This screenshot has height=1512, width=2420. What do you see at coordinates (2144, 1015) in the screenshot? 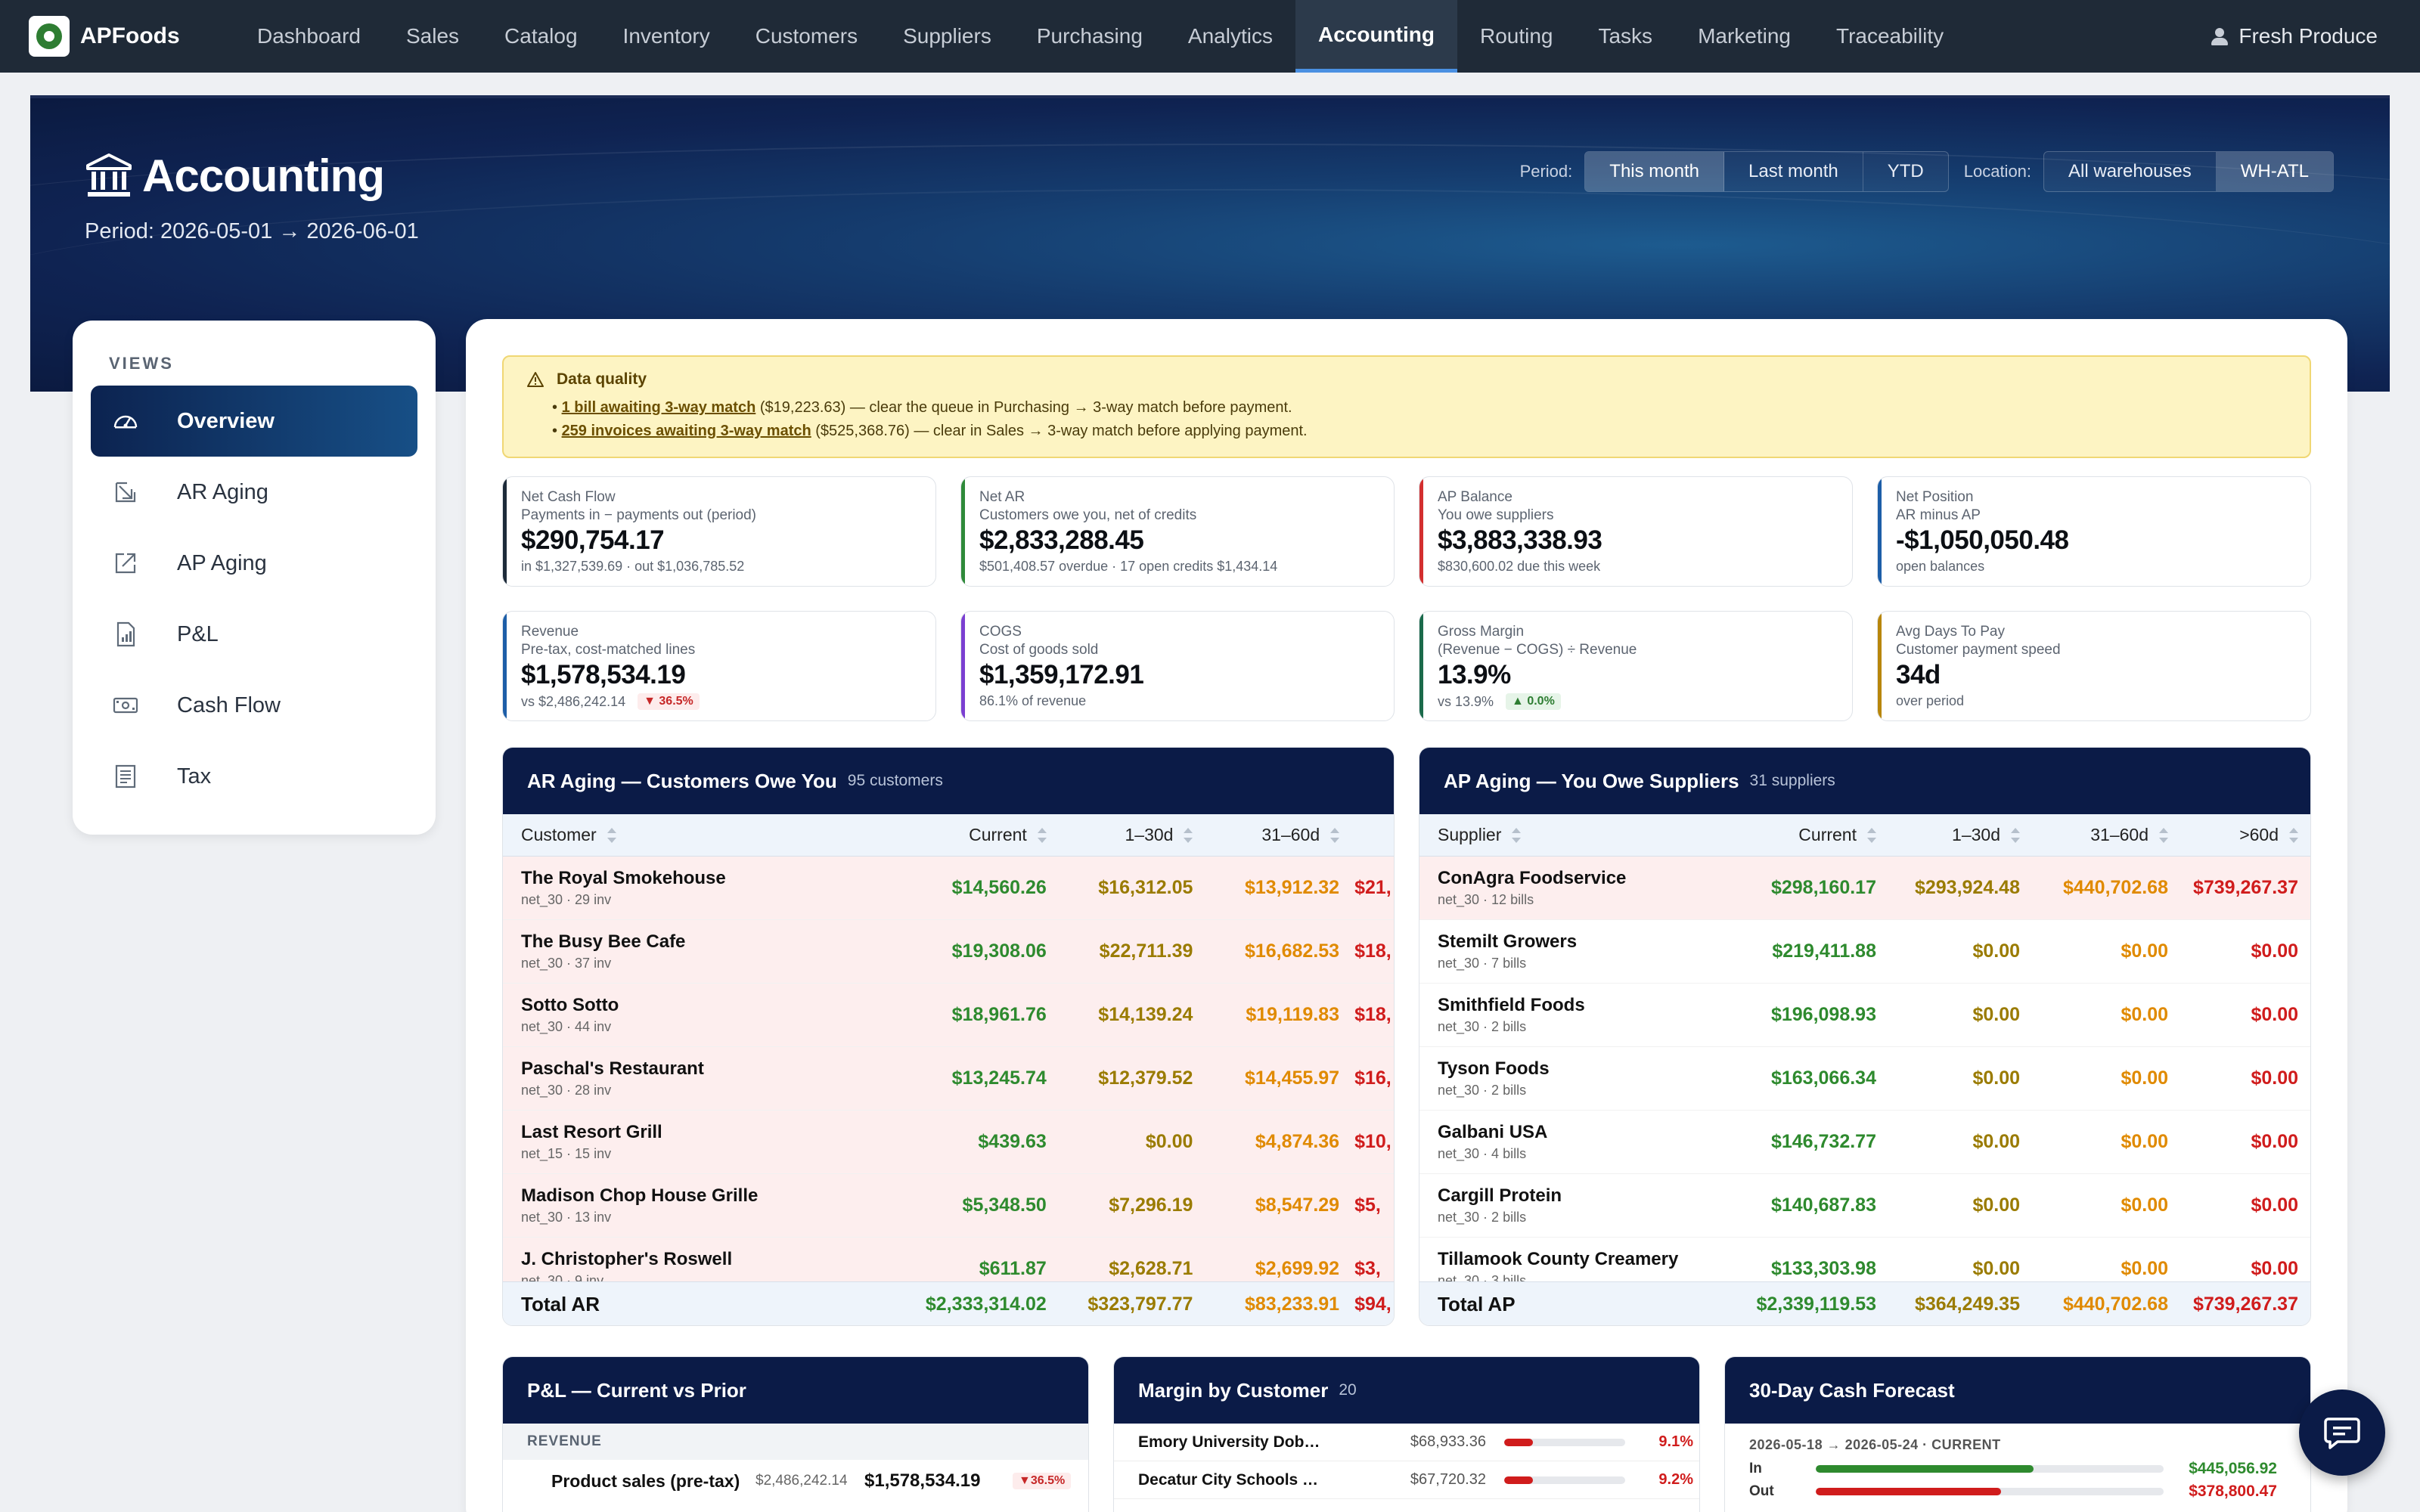
I see `ap-d60-cell: $0.00` at bounding box center [2144, 1015].